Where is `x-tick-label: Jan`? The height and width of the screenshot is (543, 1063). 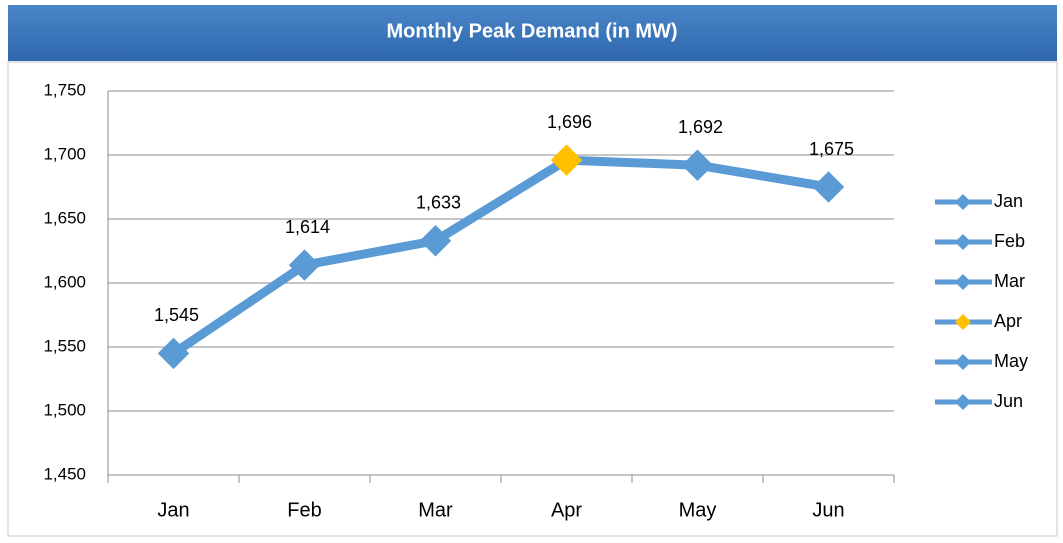 x-tick-label: Jan is located at coordinates (173, 510).